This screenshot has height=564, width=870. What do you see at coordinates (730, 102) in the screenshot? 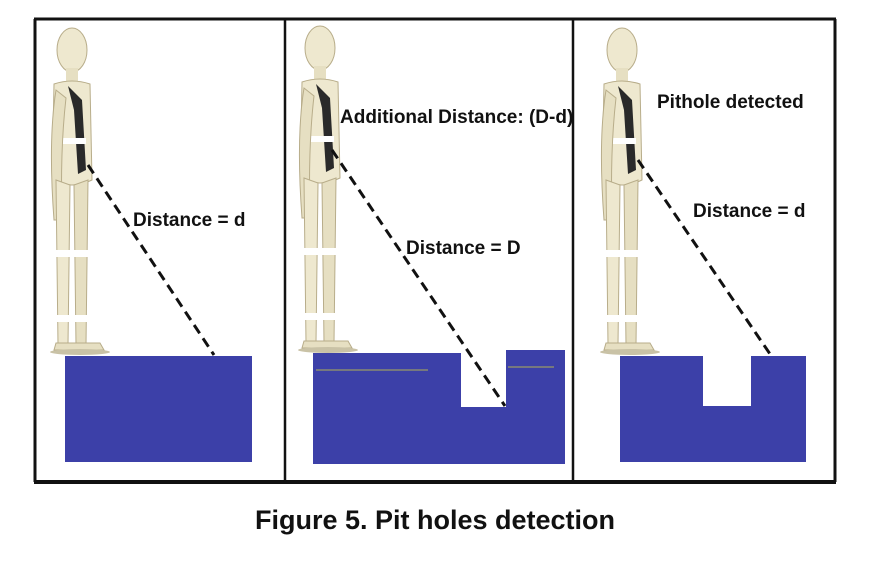
I see `pithole-detected-label: Pithole detected` at bounding box center [730, 102].